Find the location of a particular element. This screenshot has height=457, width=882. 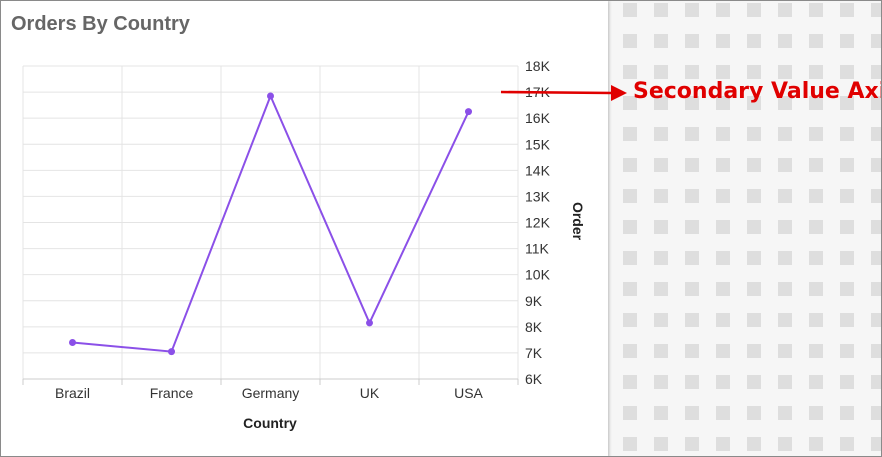

y-tick-label: 11K is located at coordinates (537, 249).